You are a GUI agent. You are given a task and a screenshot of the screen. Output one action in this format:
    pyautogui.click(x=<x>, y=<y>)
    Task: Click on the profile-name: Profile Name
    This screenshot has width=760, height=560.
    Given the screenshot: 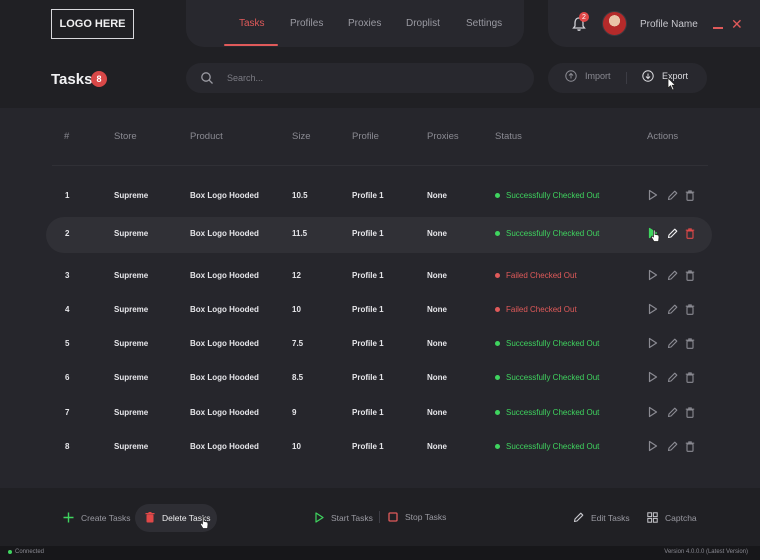 What is the action you would take?
    pyautogui.click(x=669, y=24)
    